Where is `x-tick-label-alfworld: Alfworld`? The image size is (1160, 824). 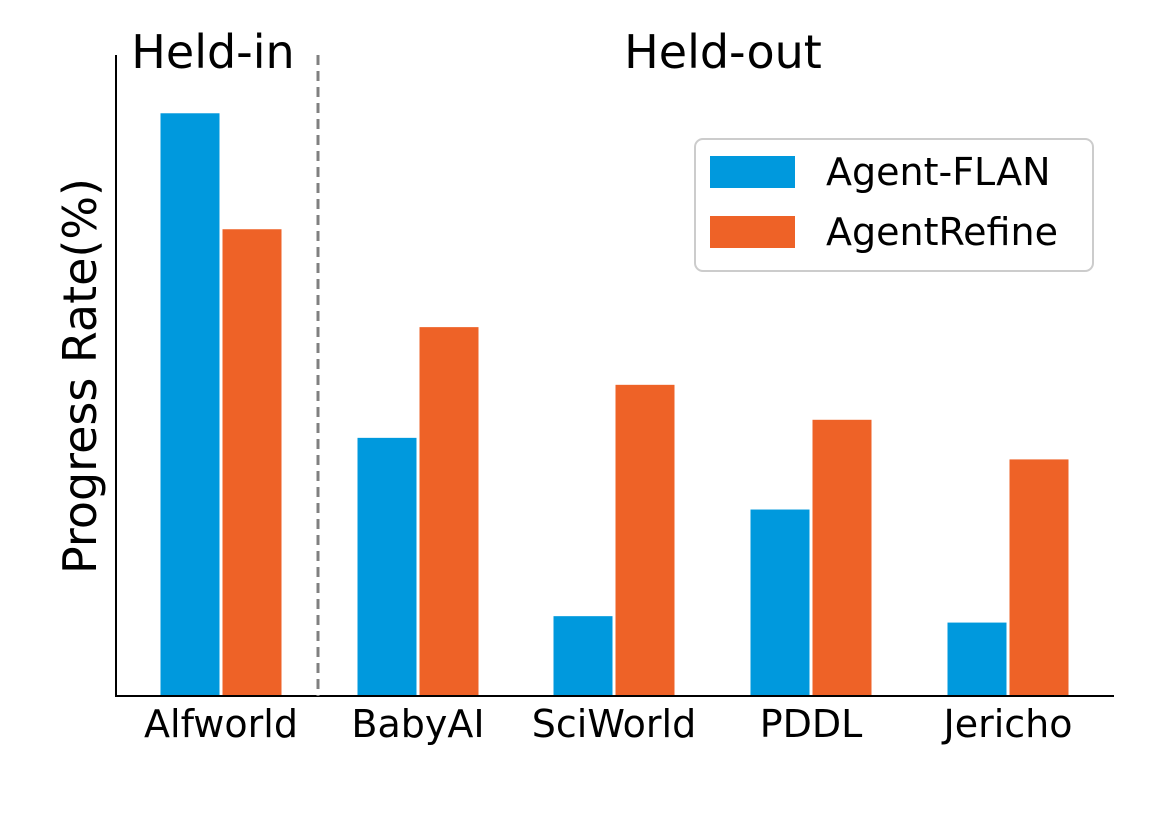
x-tick-label-alfworld: Alfworld is located at coordinates (221, 724).